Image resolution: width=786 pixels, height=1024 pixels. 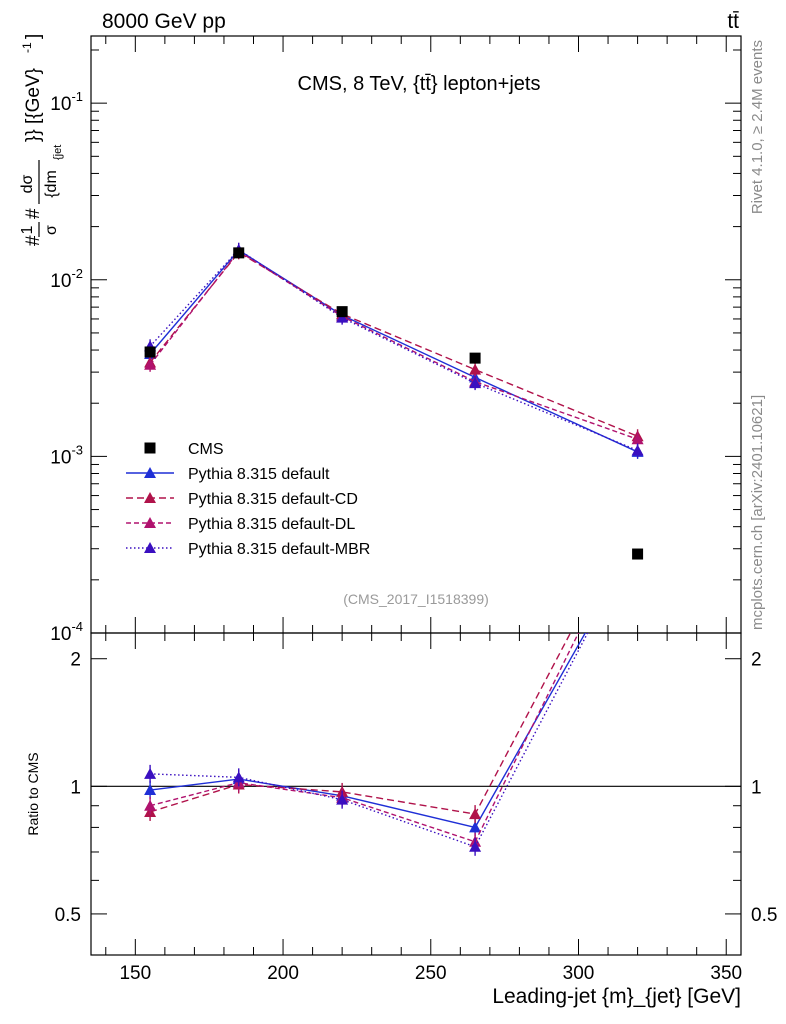 What do you see at coordinates (51, 230) in the screenshot?
I see `ylabel-frac1-den: σ` at bounding box center [51, 230].